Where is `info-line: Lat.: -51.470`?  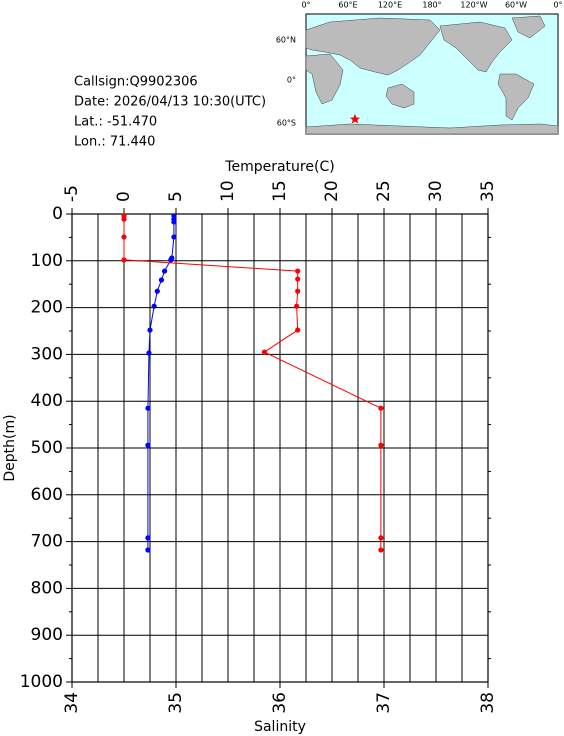
info-line: Lat.: -51.470 is located at coordinates (115, 122).